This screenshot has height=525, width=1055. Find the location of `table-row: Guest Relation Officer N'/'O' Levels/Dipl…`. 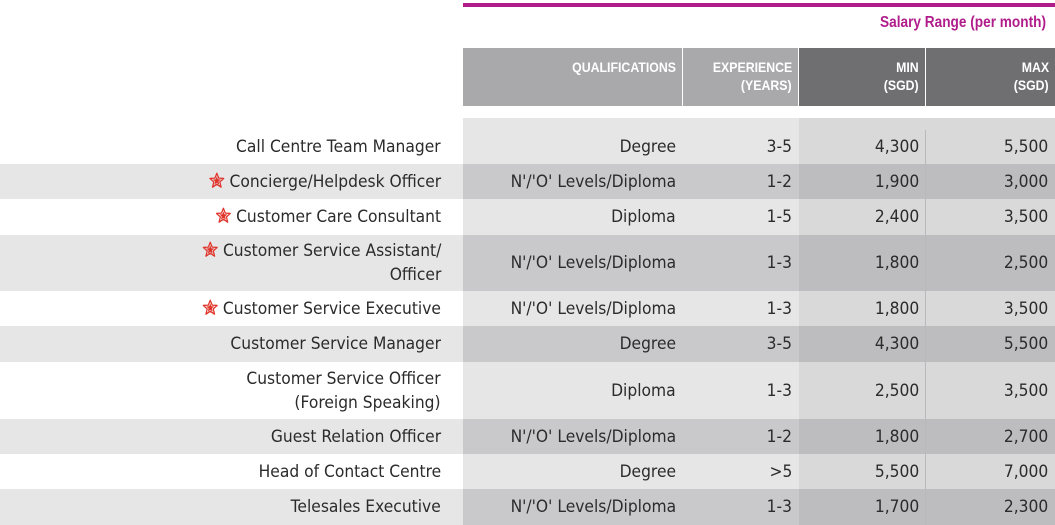

table-row: Guest Relation Officer N'/'O' Levels/Dipl… is located at coordinates (527, 436).